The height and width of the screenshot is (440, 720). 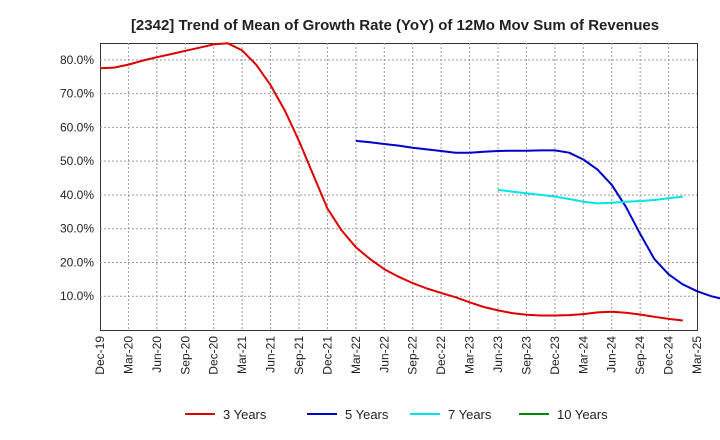 I want to click on legend-label: 5 Years, so click(x=367, y=414).